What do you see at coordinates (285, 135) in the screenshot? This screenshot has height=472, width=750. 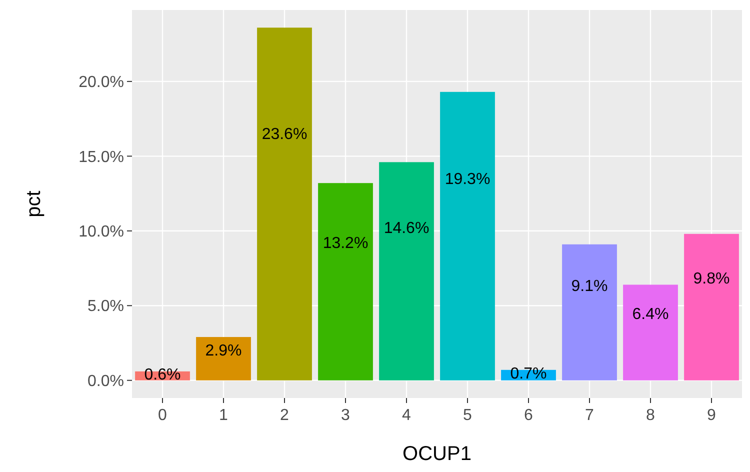 I see `data-label: 23.6%` at bounding box center [285, 135].